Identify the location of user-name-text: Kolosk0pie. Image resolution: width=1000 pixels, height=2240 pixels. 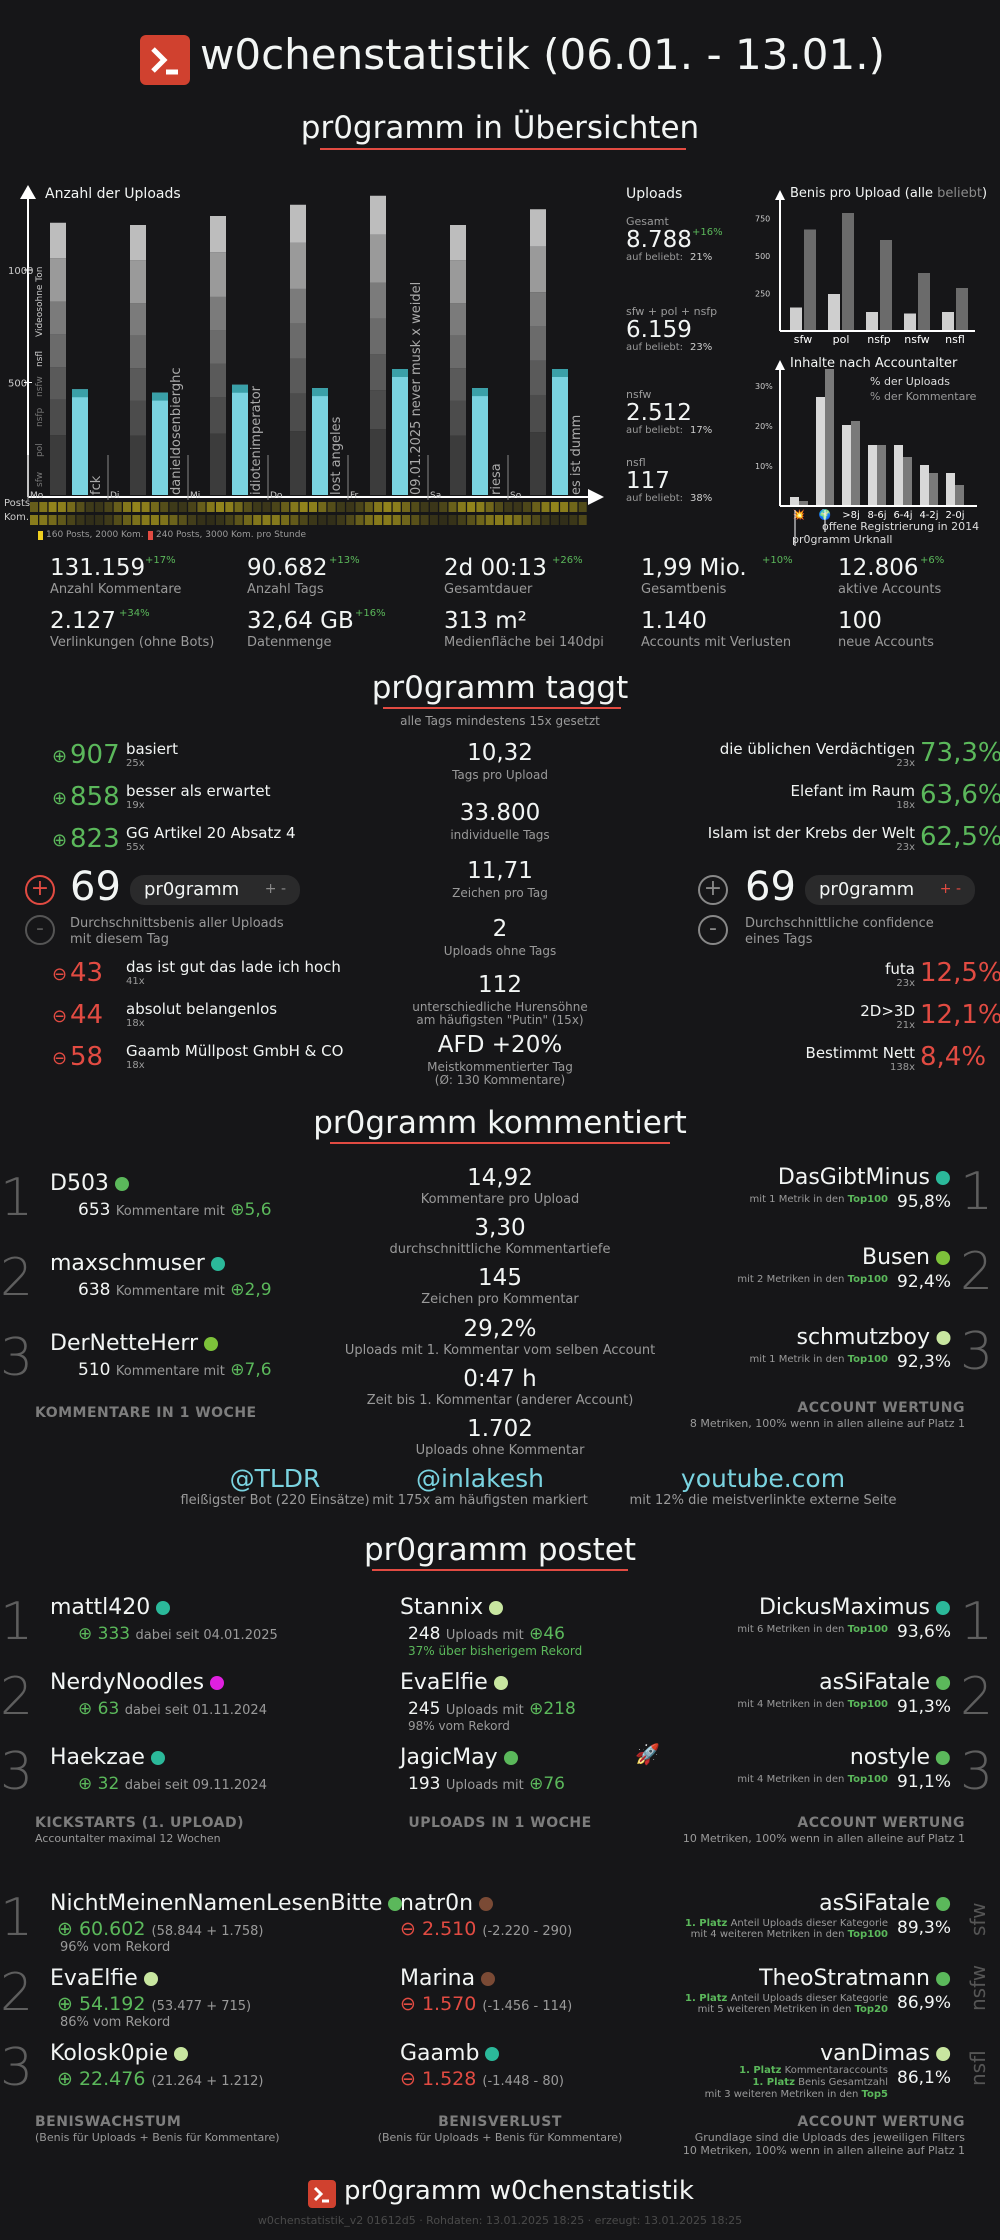
(109, 2053).